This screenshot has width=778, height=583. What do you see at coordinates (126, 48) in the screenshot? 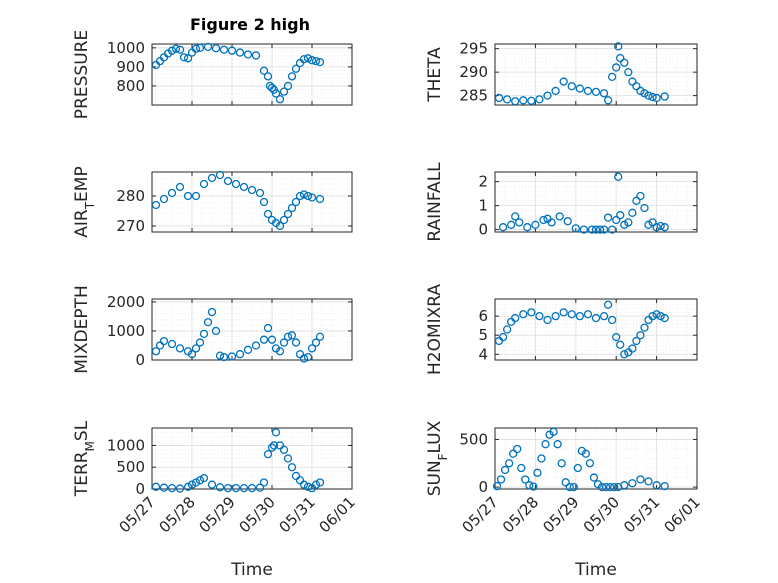
I see `y-tick-label: 1000` at bounding box center [126, 48].